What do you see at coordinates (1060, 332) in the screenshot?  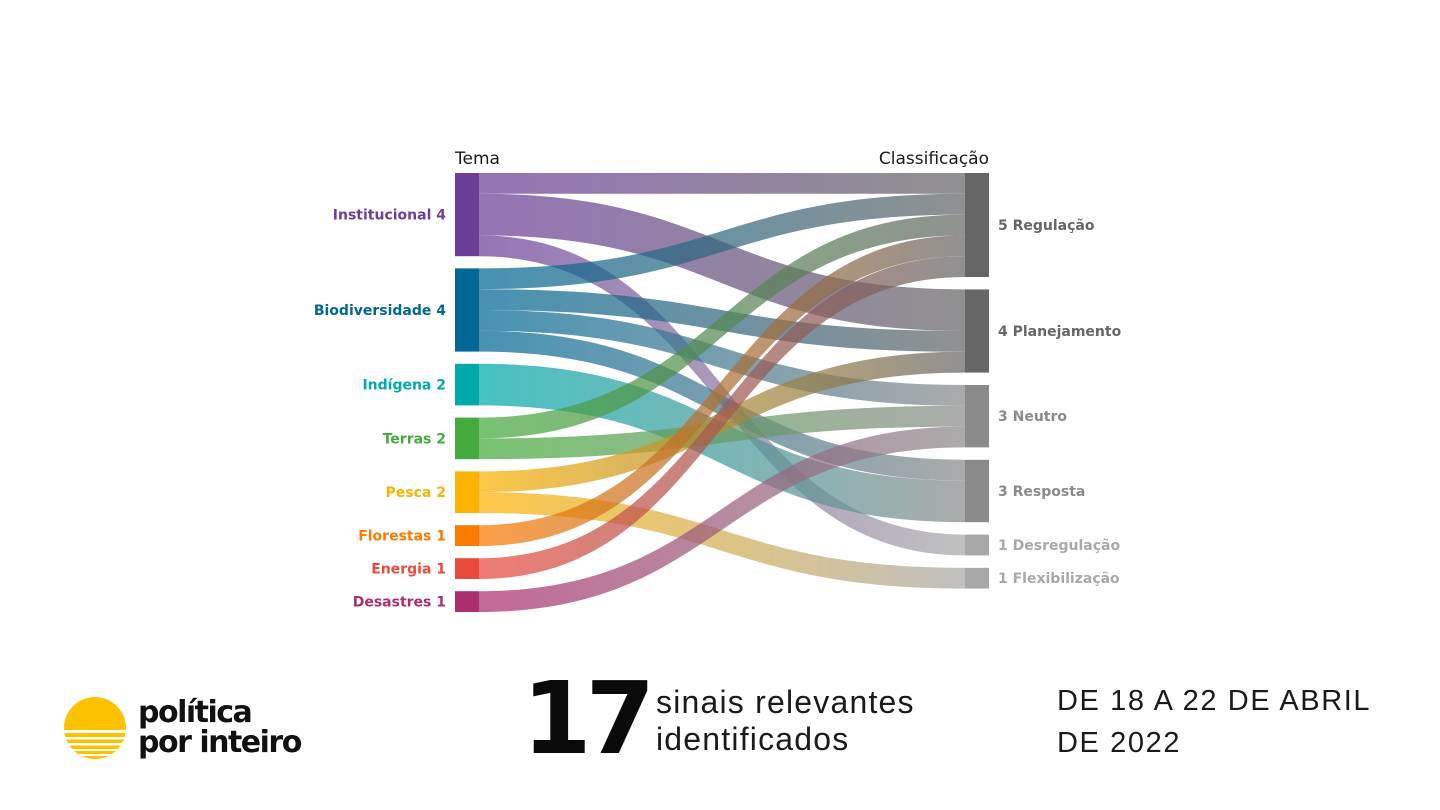 I see `label-planejamento: 4 Planejamento` at bounding box center [1060, 332].